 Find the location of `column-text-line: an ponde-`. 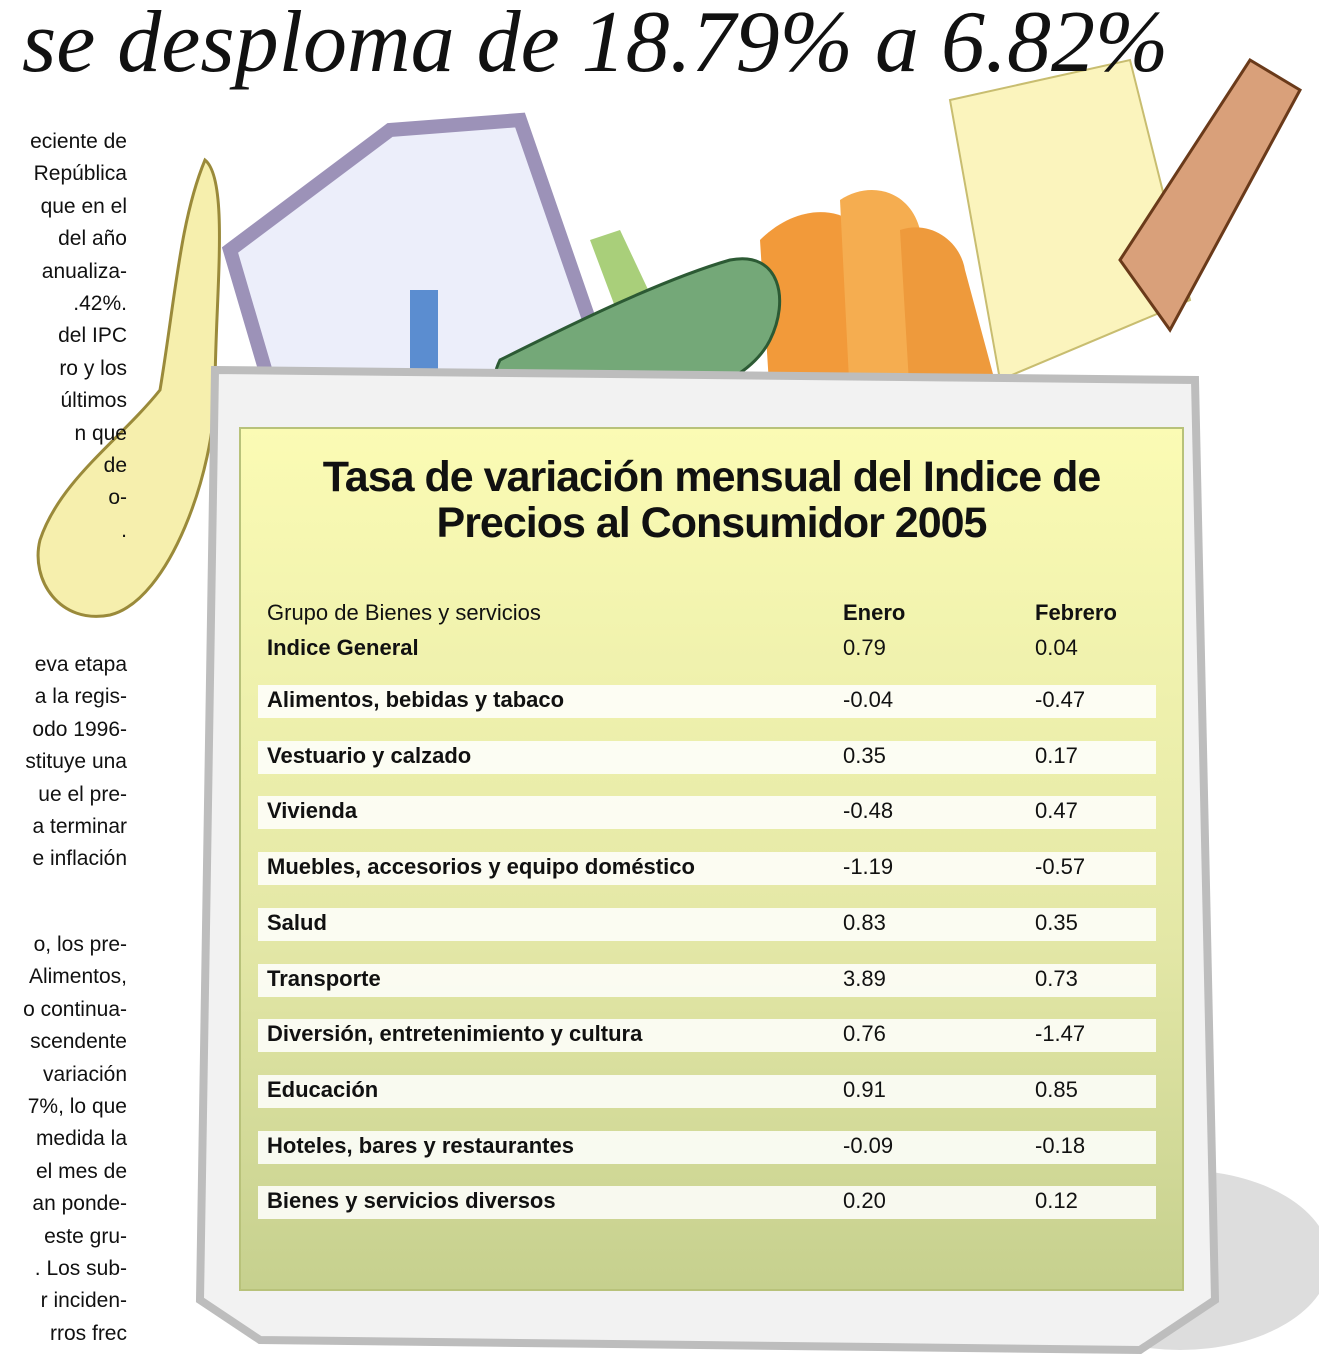

column-text-line: an ponde- is located at coordinates (79, 1204).